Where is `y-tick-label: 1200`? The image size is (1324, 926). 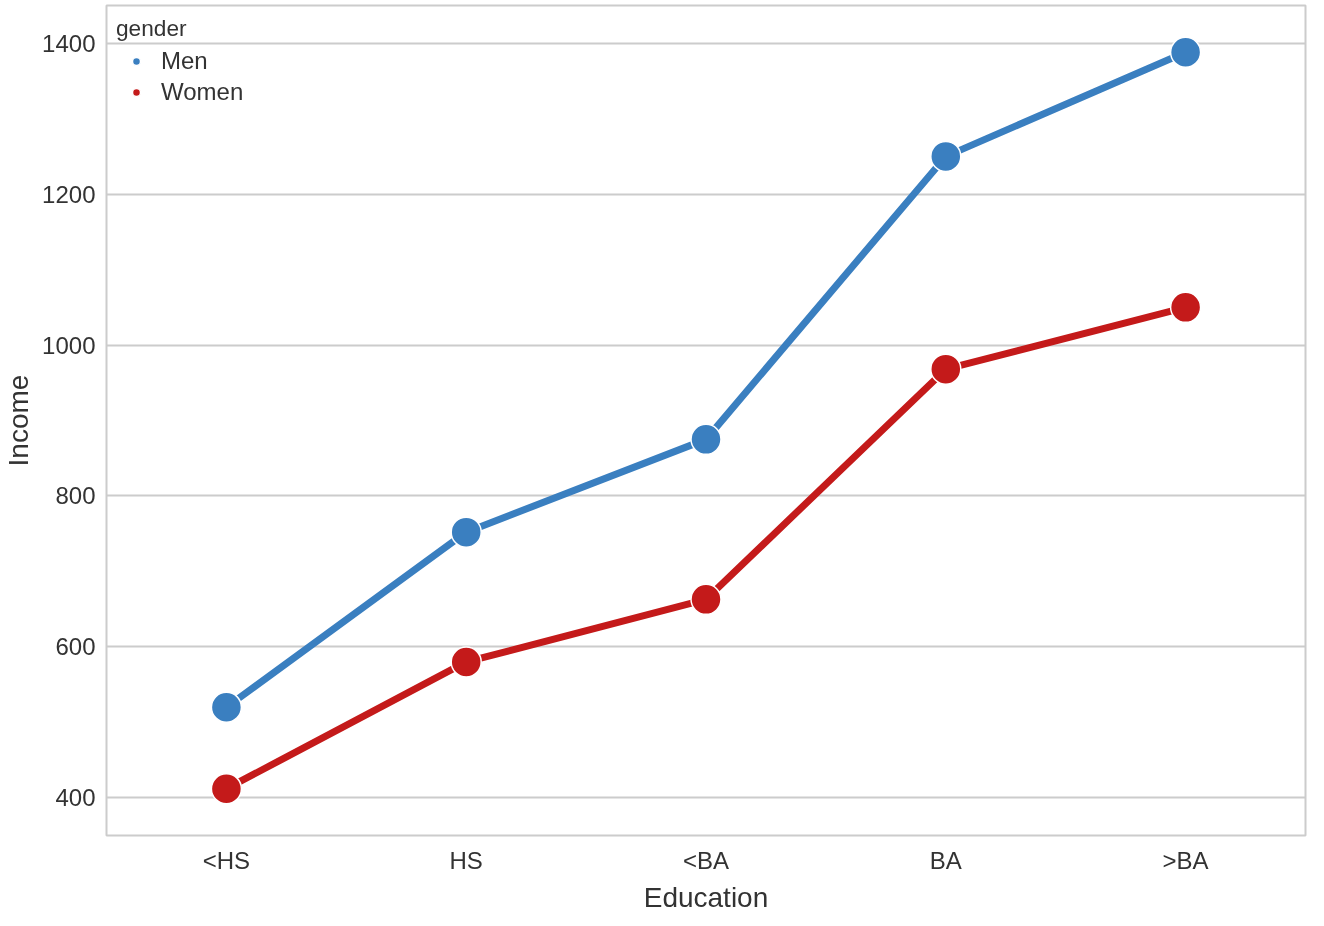
y-tick-label: 1200 is located at coordinates (69, 194).